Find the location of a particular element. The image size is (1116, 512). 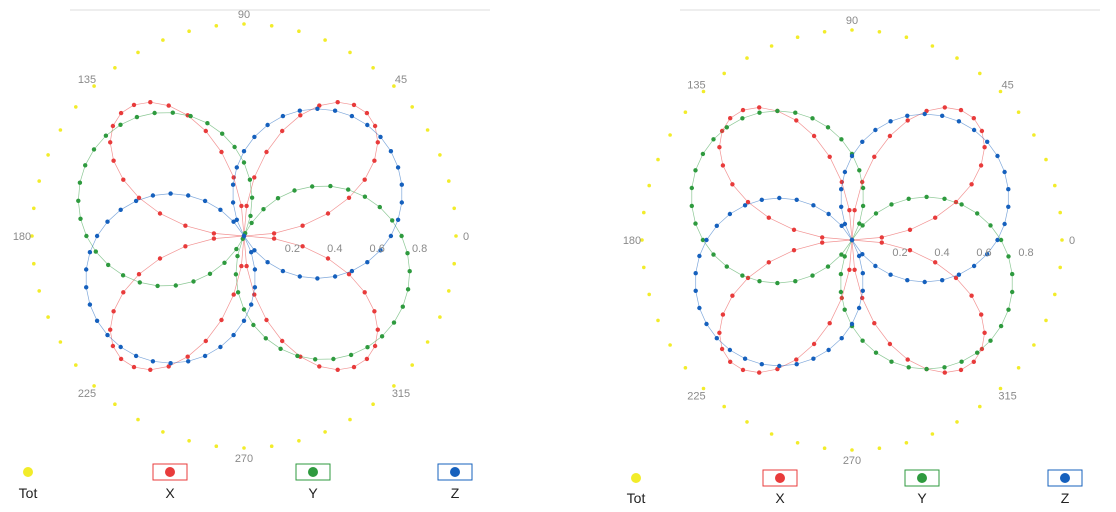

legend-marker-x is located at coordinates (780, 478).